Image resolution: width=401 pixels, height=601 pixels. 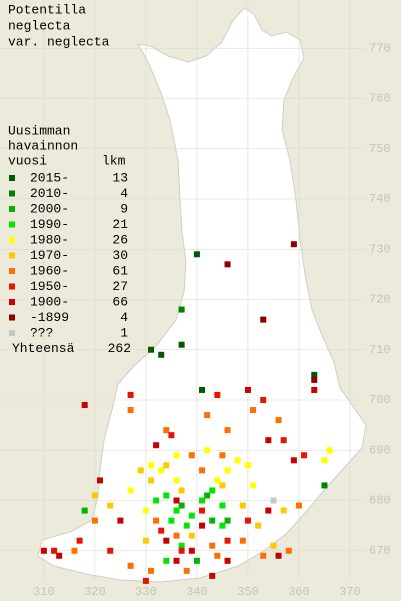 I want to click on y-tick-label: 680, so click(x=380, y=501).